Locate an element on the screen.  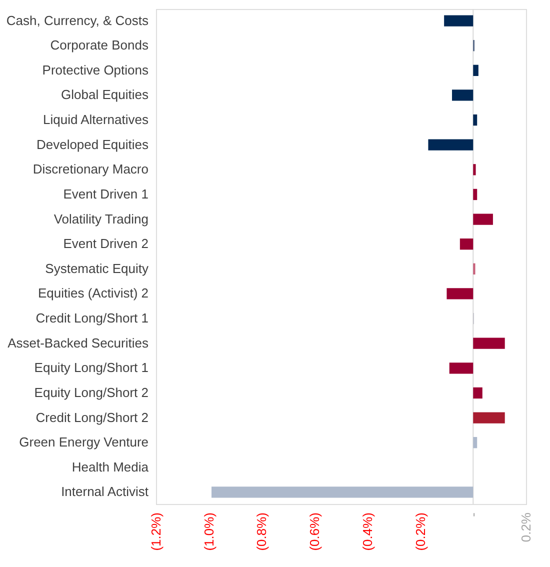
y-tick-label: Equities (Activist) 2 is located at coordinates (93, 293).